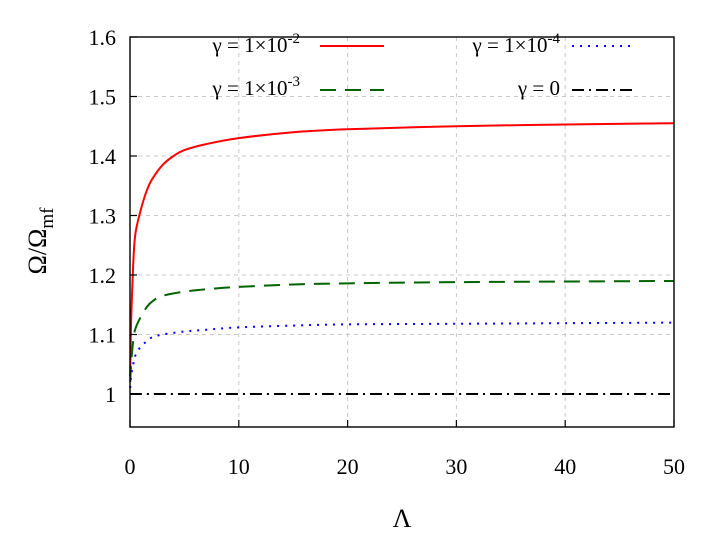 The width and height of the screenshot is (718, 538). Describe the element at coordinates (456, 466) in the screenshot. I see `x-tick-label: 30` at that location.